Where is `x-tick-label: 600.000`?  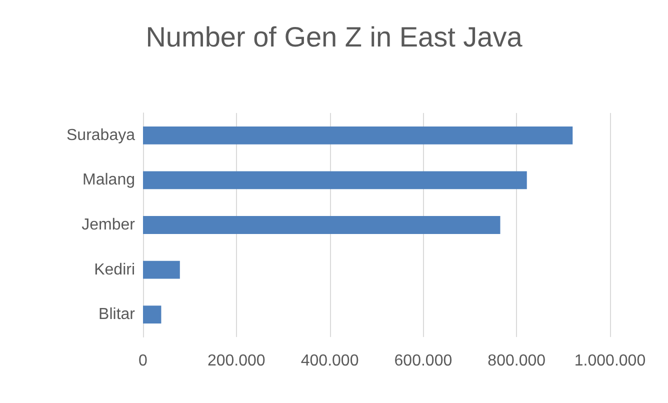 x-tick-label: 600.000 is located at coordinates (423, 361).